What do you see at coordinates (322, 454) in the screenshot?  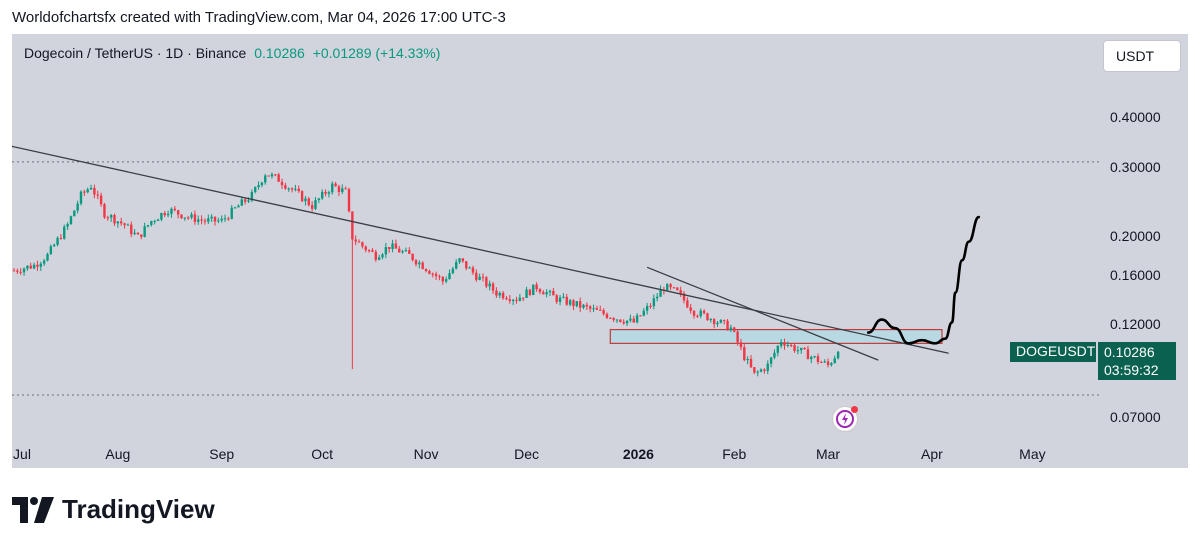 I see `x-tick-label: Oct` at bounding box center [322, 454].